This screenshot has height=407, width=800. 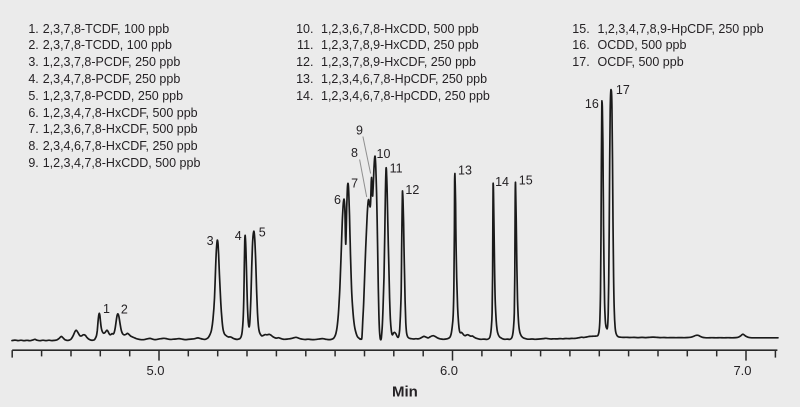 What do you see at coordinates (354, 153) in the screenshot?
I see `svg-text: 8` at bounding box center [354, 153].